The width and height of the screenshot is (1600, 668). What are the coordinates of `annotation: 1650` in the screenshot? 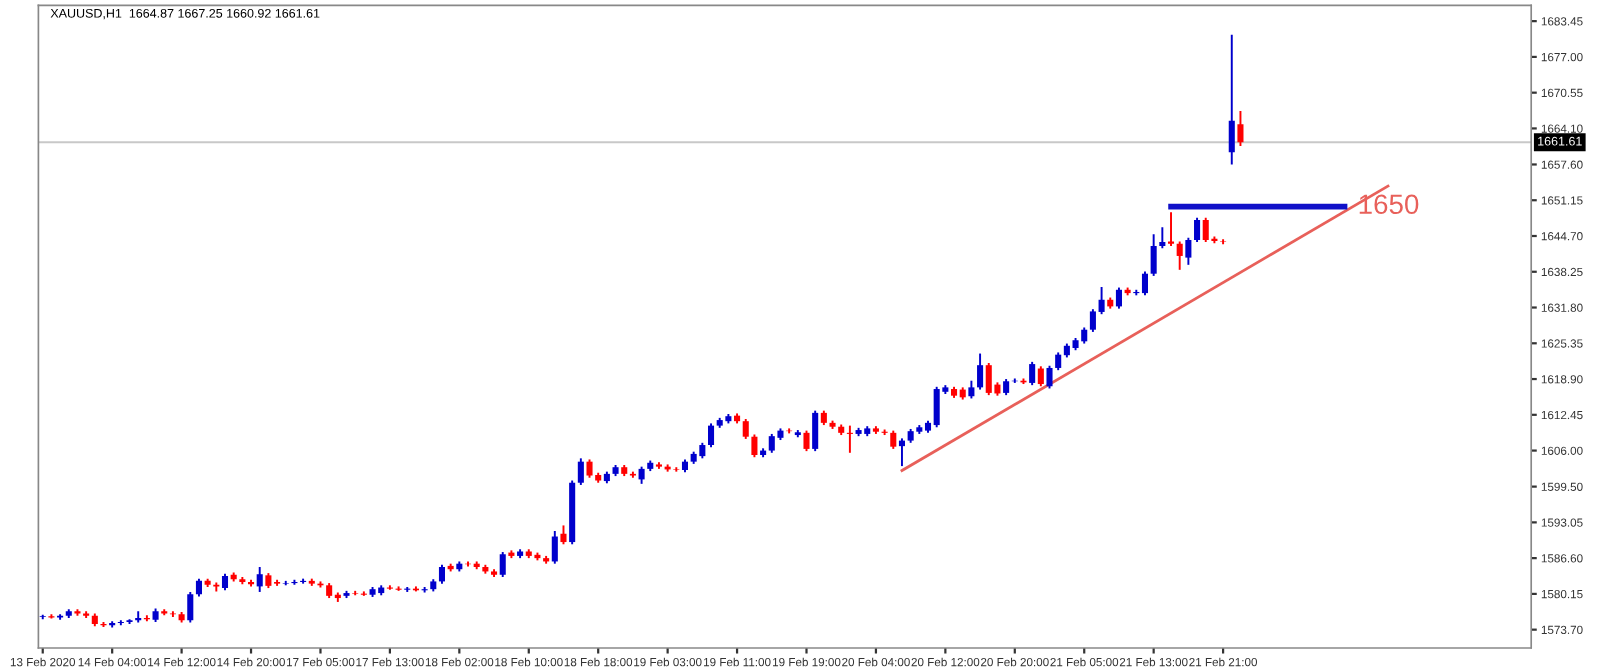 It's located at (1389, 204).